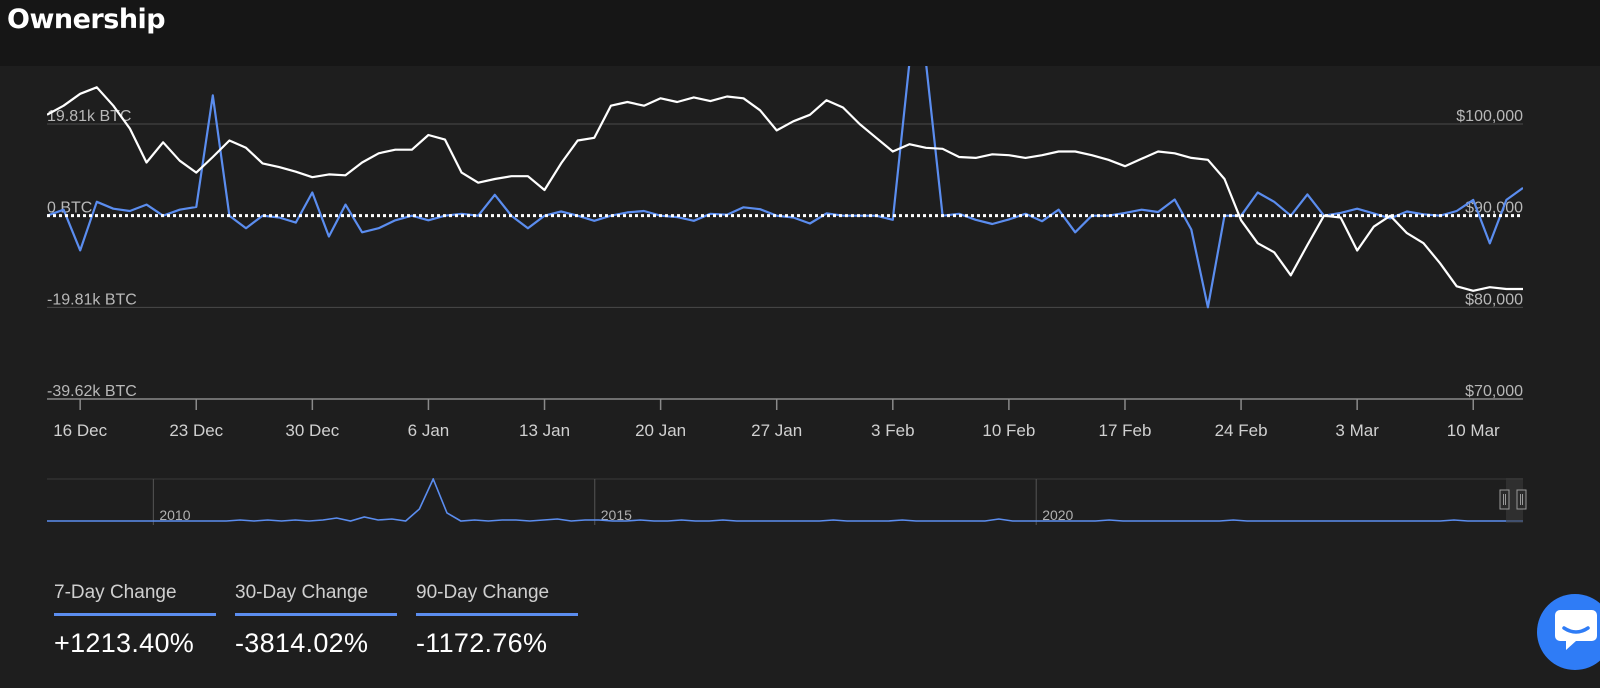 The image size is (1600, 688). Describe the element at coordinates (92, 299) in the screenshot. I see `y-left-tick-label: -19.81k BTC` at that location.